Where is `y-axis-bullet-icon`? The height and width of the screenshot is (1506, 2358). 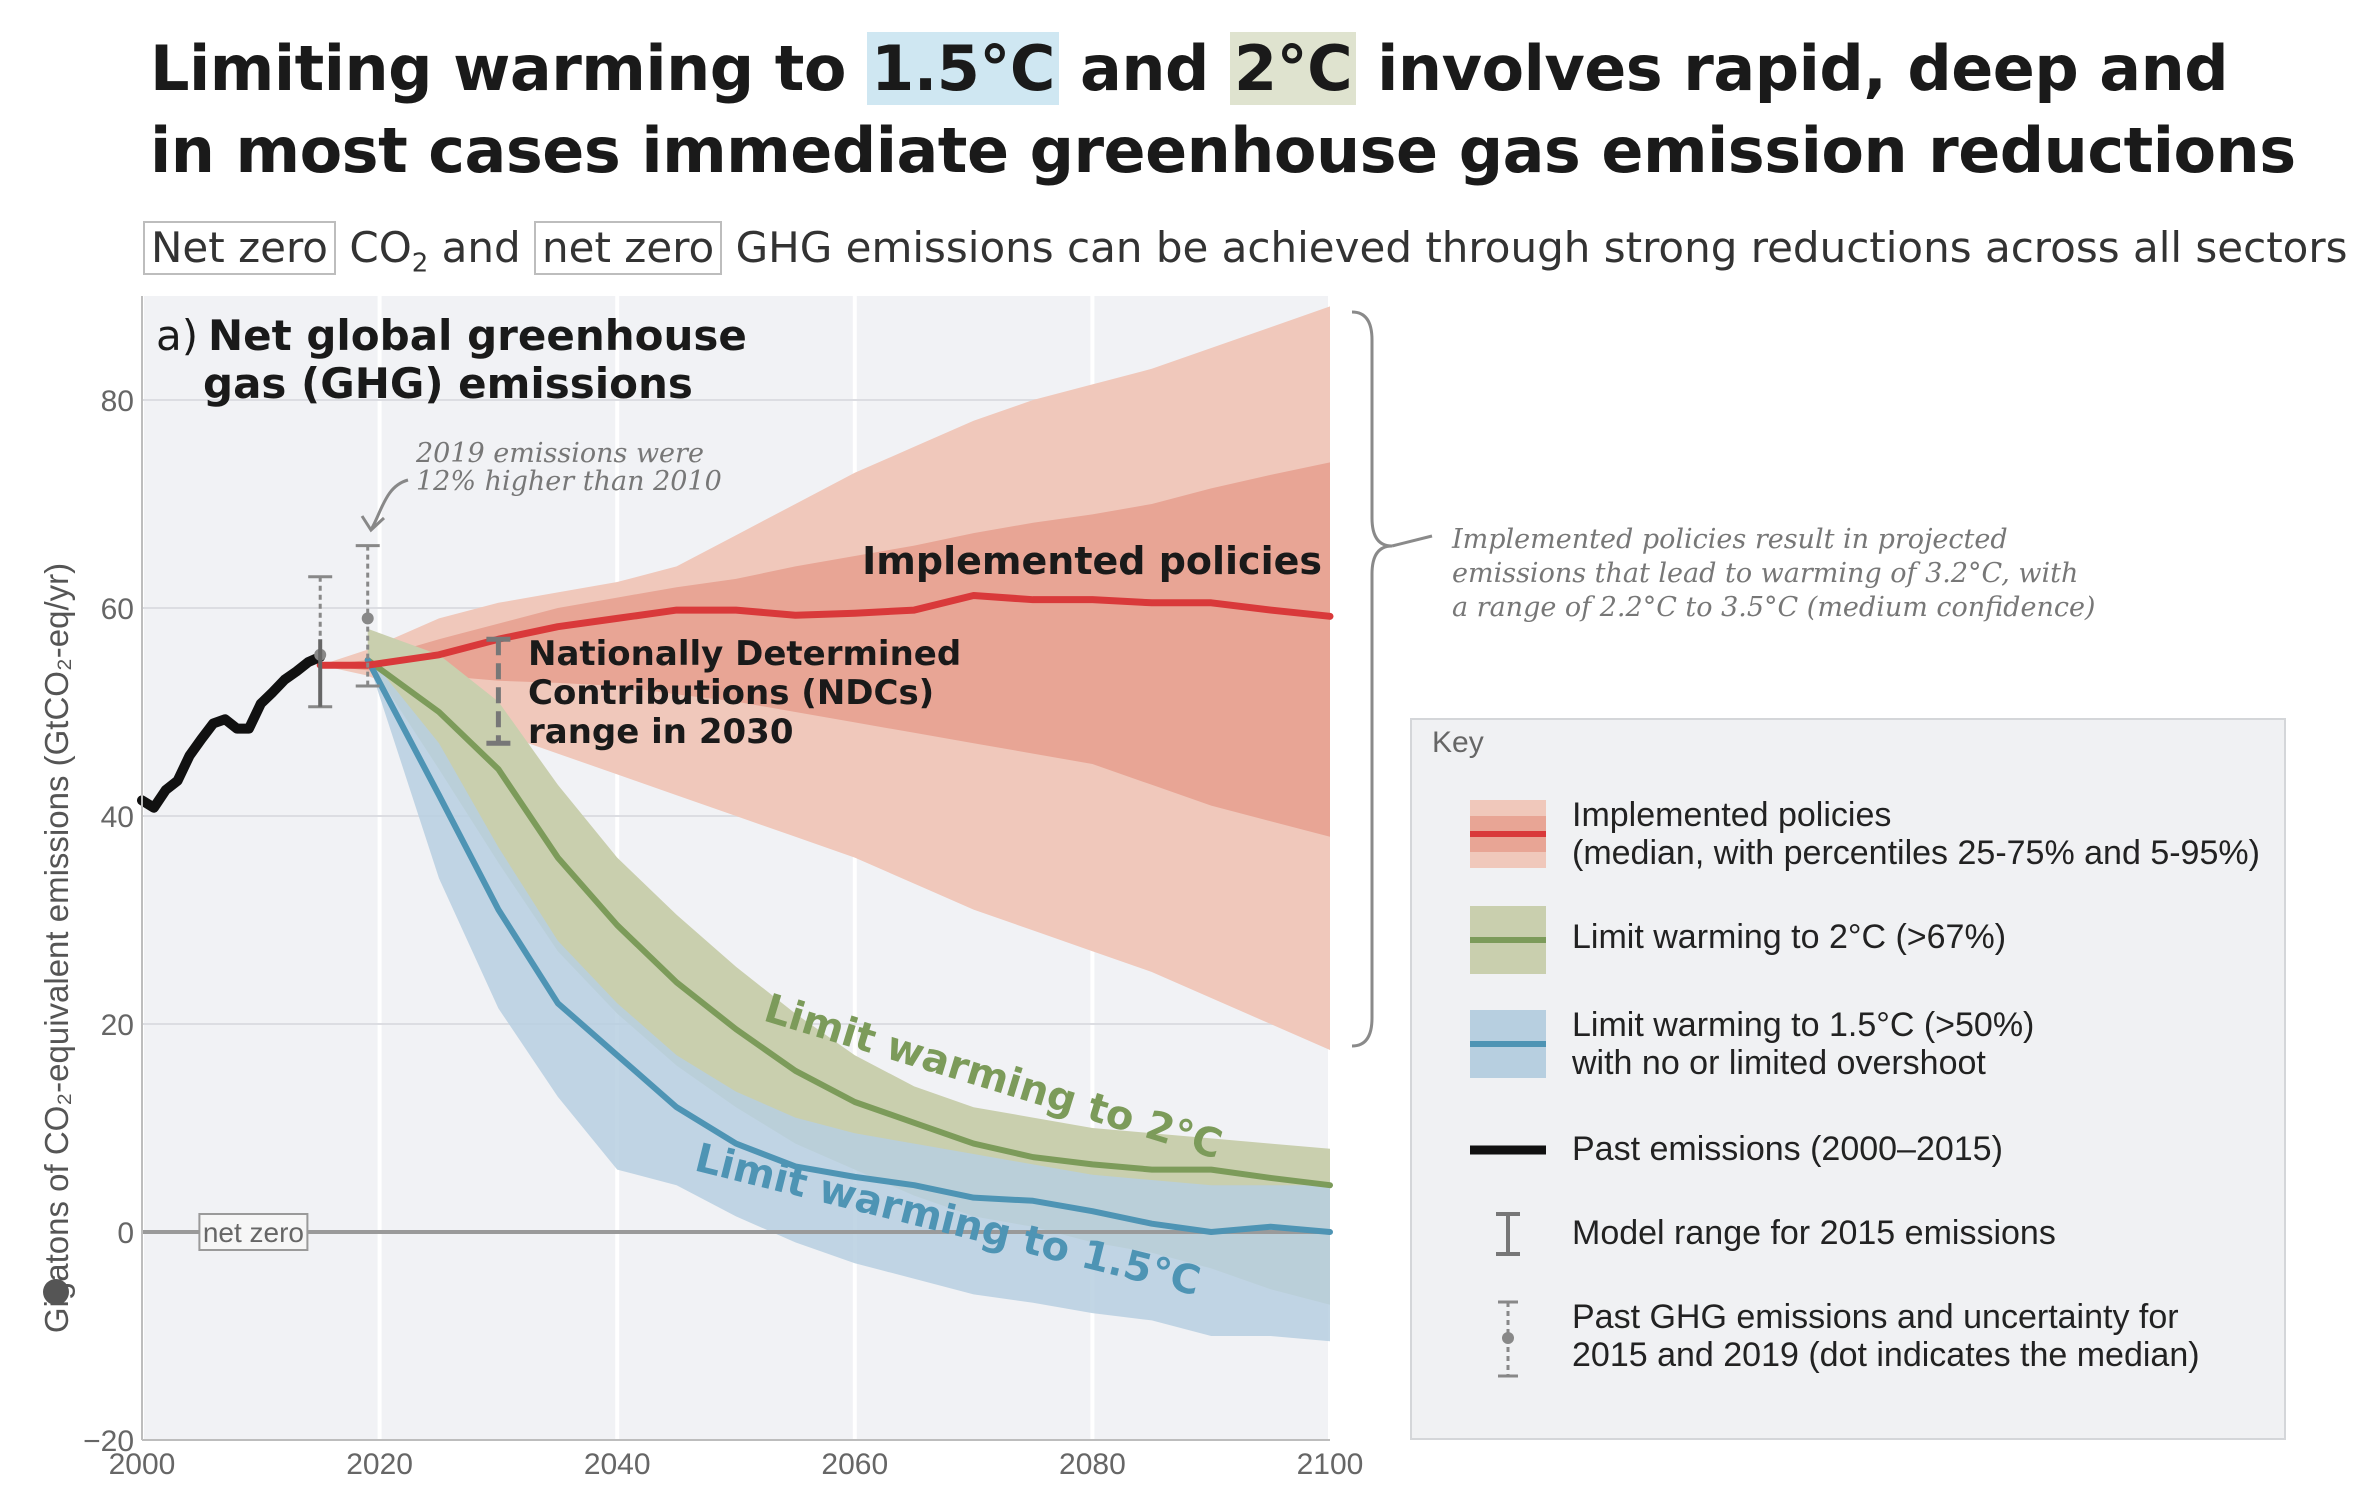
y-axis-bullet-icon is located at coordinates (56, 1292).